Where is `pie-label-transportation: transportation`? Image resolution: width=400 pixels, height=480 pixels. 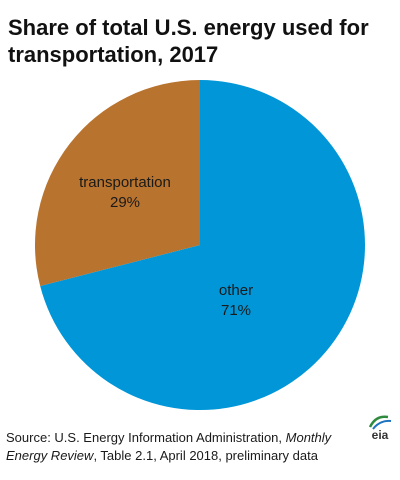
pie-label-transportation: transportation is located at coordinates (125, 182).